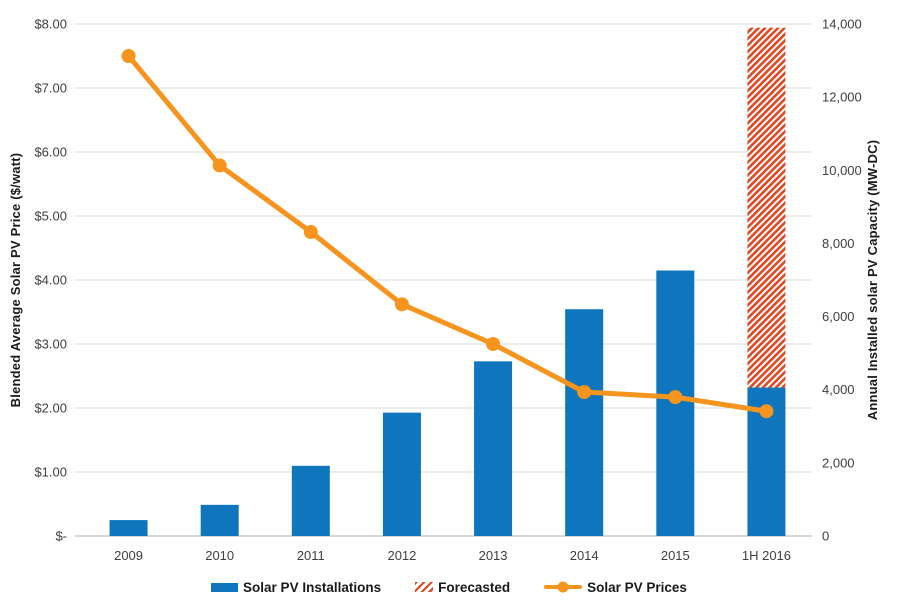 This screenshot has width=898, height=606. I want to click on forecast-bar, so click(766, 207).